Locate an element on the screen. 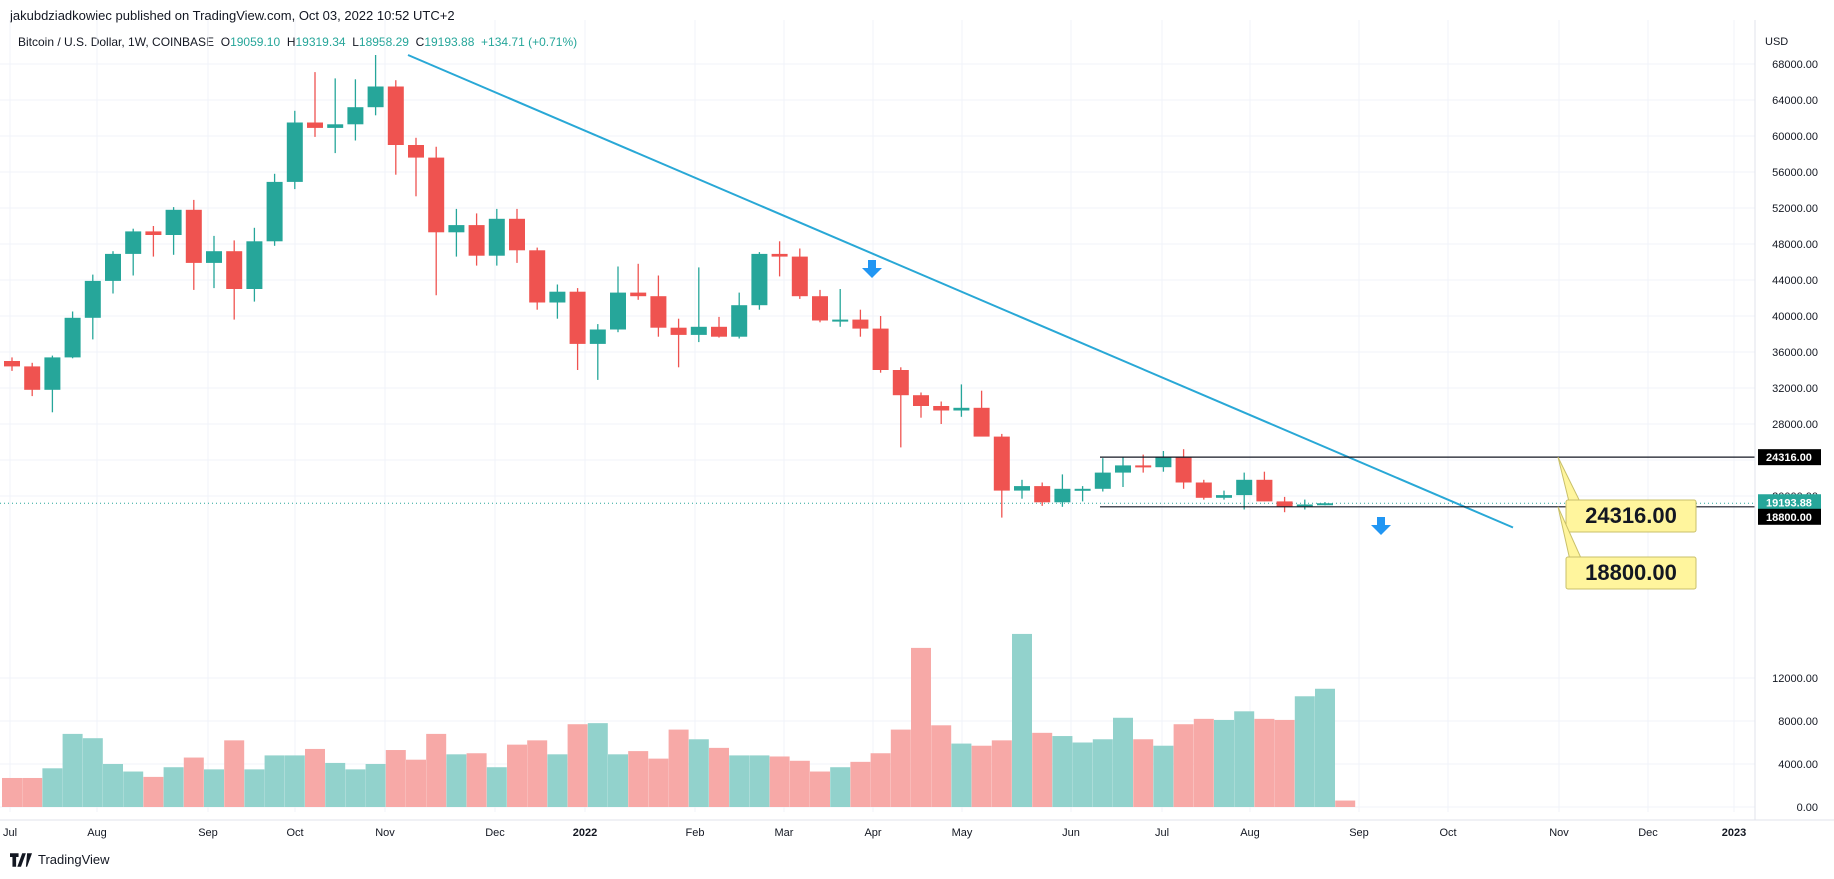 The height and width of the screenshot is (879, 1834). price-tick-label: 60000.00 is located at coordinates (1795, 137).